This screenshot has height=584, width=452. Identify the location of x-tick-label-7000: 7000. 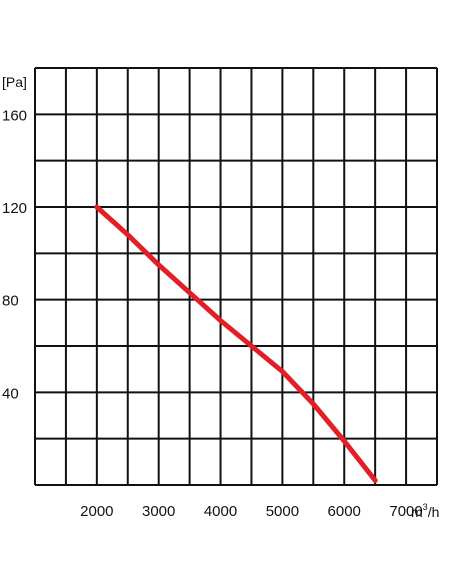
(405, 511).